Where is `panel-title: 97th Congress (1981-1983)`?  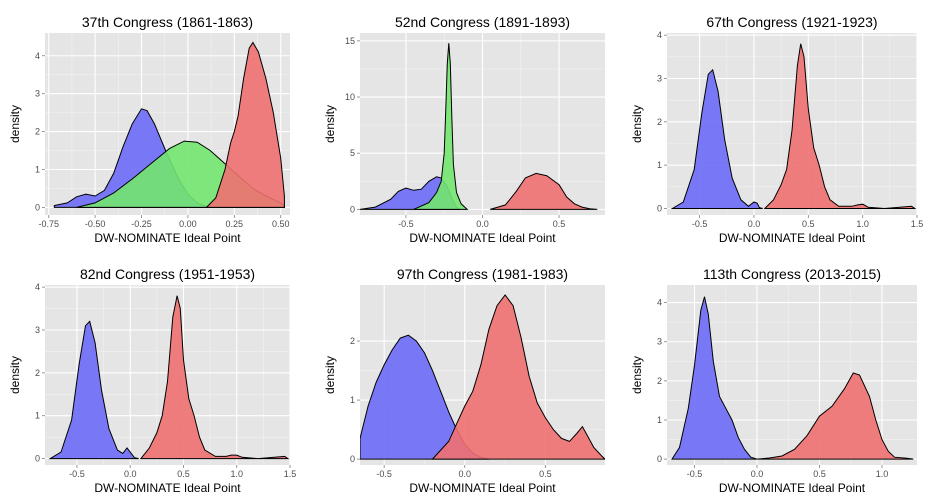
panel-title: 97th Congress (1981-1983) is located at coordinates (482, 274).